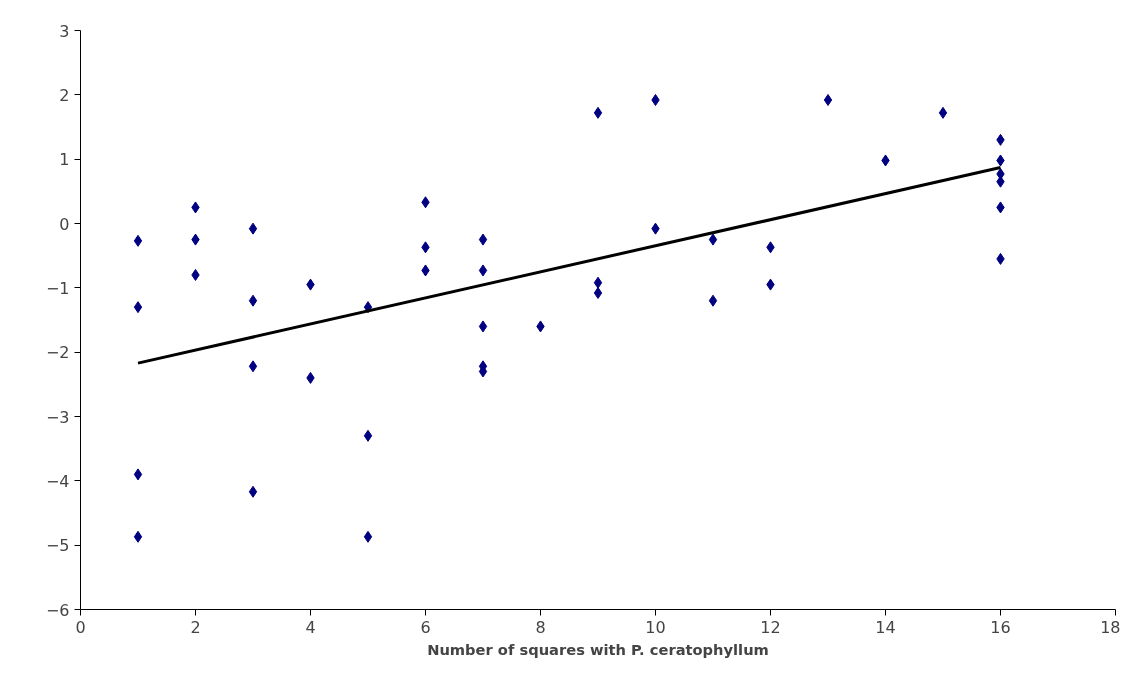  I want to click on y-tick-label: −1, so click(57, 288).